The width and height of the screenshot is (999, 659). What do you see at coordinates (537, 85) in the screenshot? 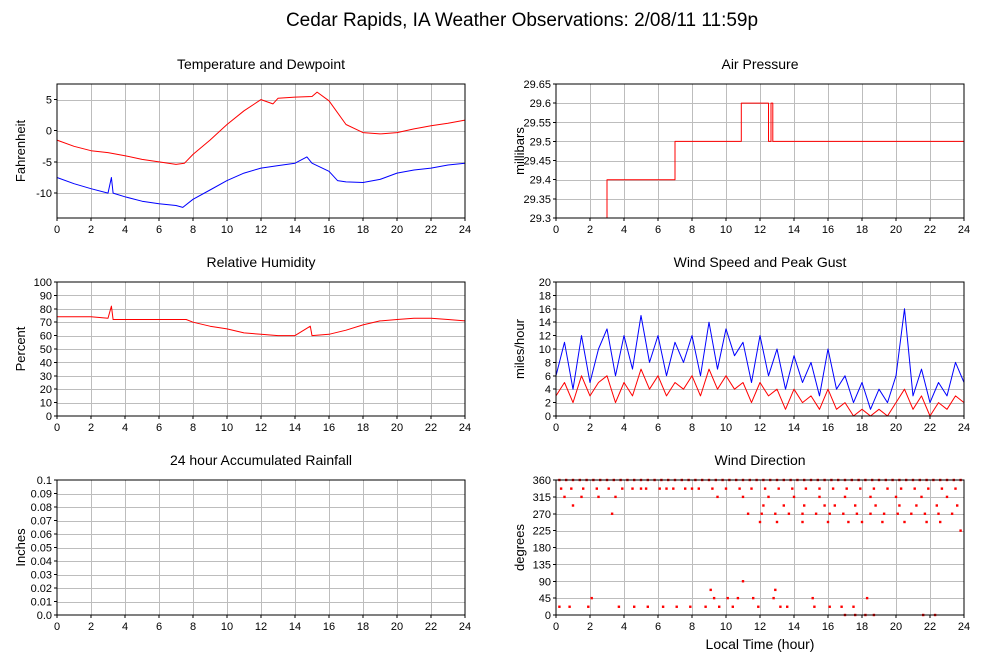
I see `y-tick-label: 29.65` at bounding box center [537, 85].